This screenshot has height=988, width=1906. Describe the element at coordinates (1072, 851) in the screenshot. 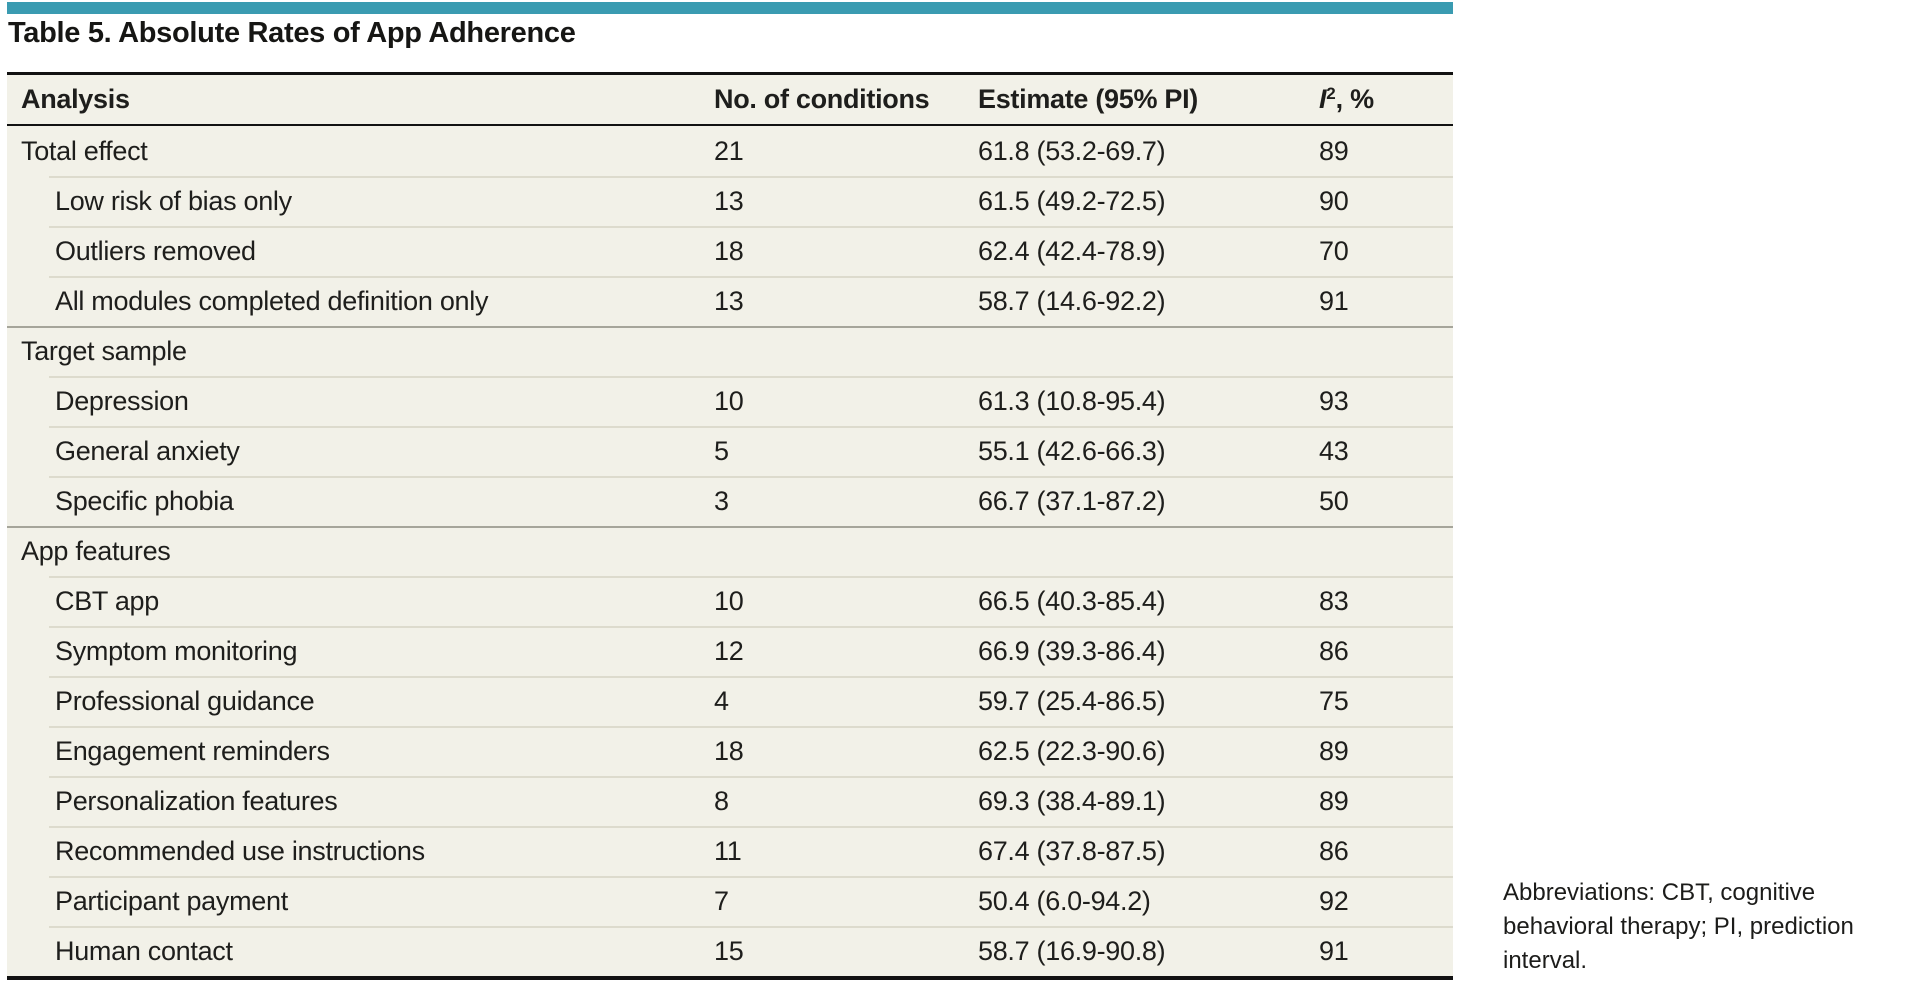

I see `estimate-cell: 67.4 (37.8-87.5)` at that location.